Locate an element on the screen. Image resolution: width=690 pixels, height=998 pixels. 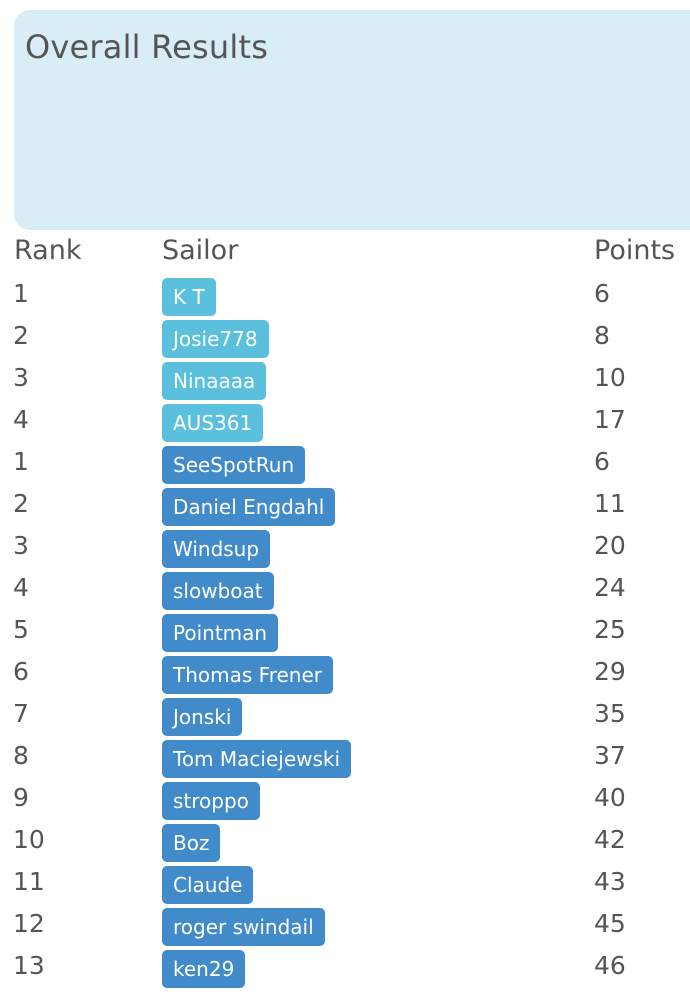
rank-cell: 12 is located at coordinates (29, 923).